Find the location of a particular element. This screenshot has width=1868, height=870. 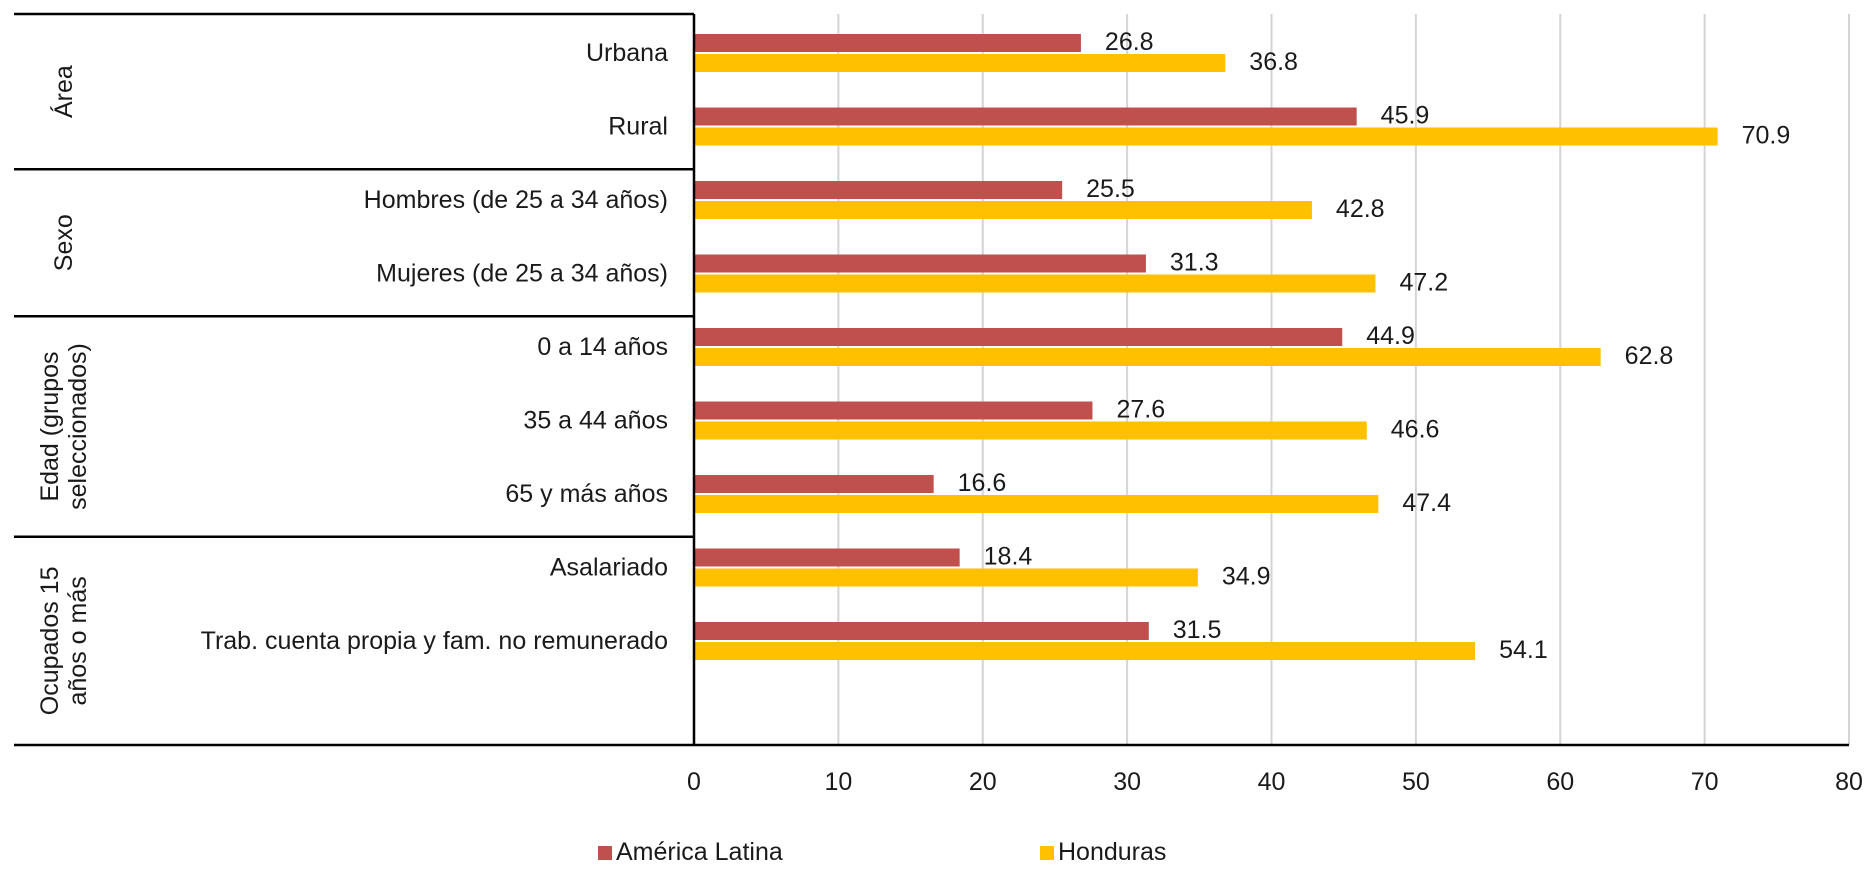

data-label-america-latina-0-a-14-anos: 44.9 is located at coordinates (1390, 336).